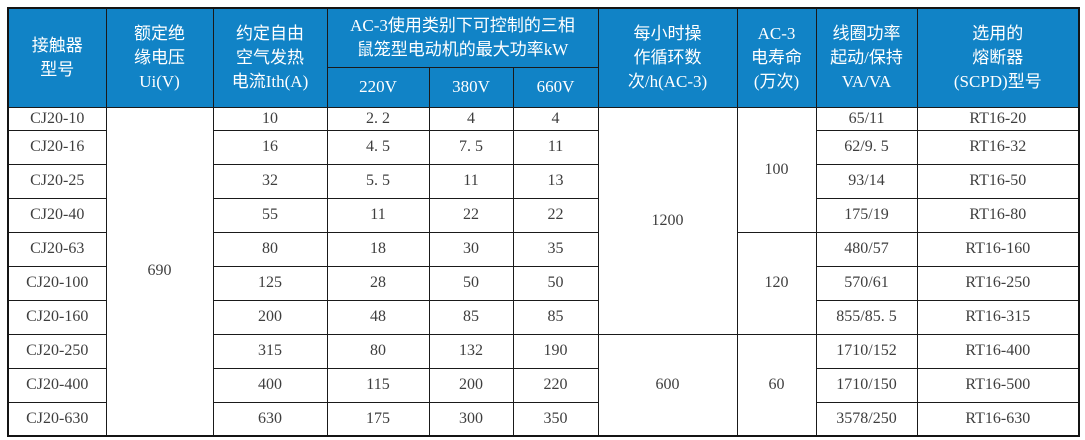  I want to click on col-header-model: 接触器 型号, so click(57, 57).